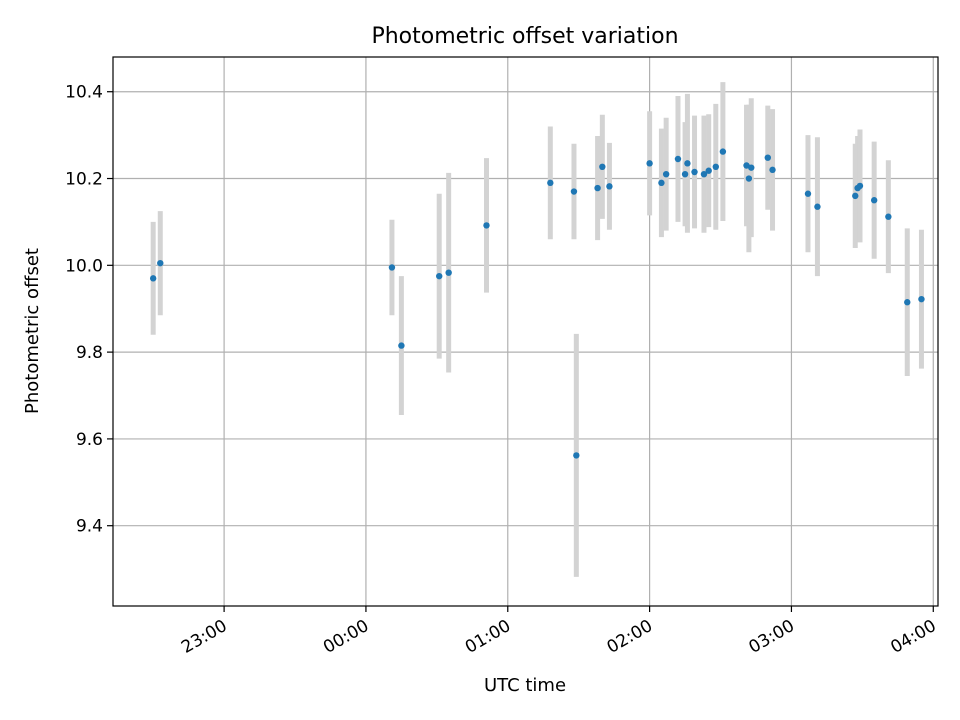 This screenshot has width=960, height=720. What do you see at coordinates (89, 527) in the screenshot?
I see `y-tick-label: 9.4` at bounding box center [89, 527].